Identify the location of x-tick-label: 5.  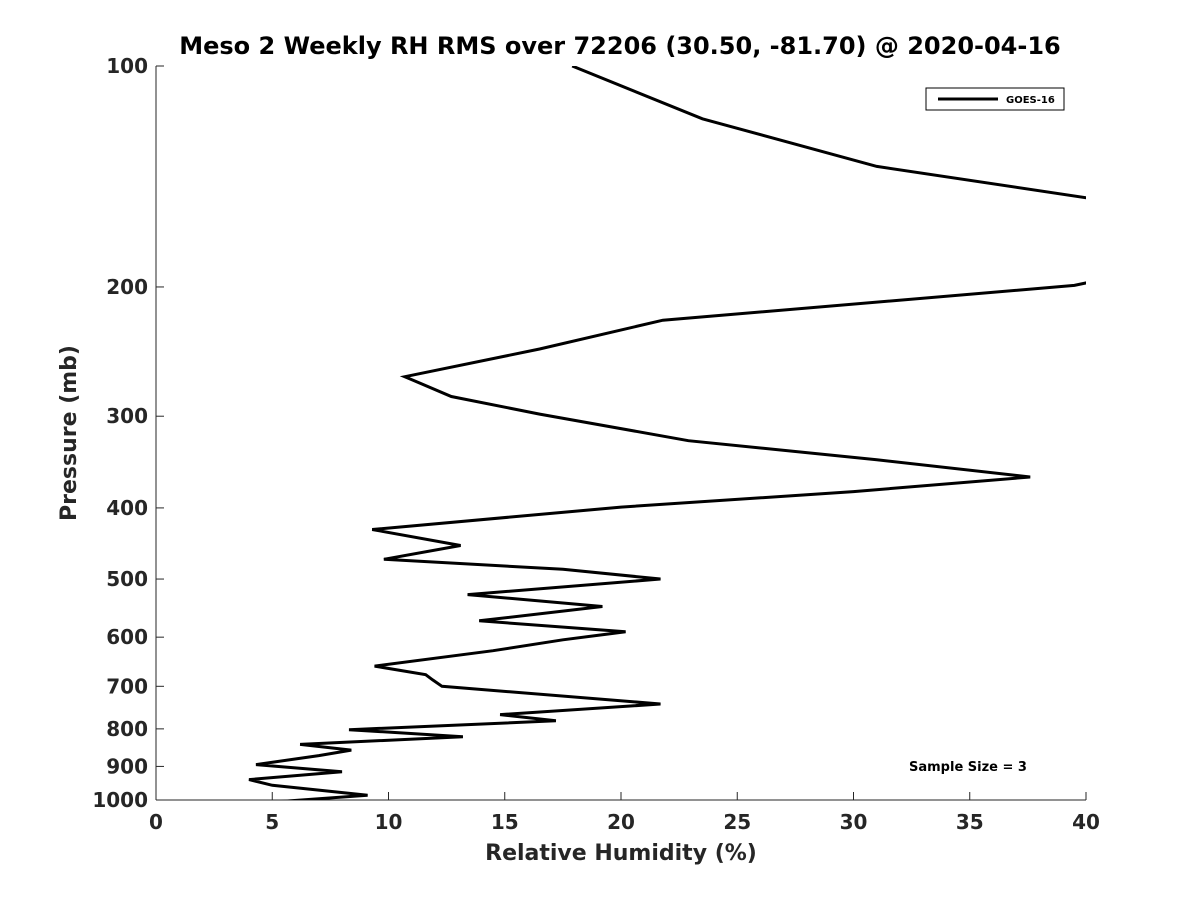
(272, 822).